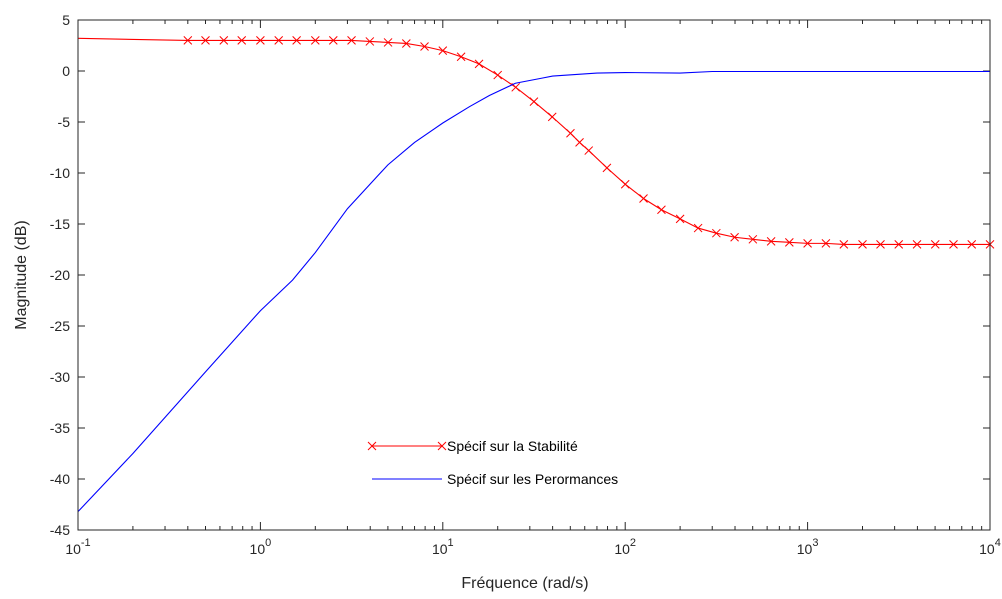  I want to click on y-tick-labels: 5 0 -5 -10 -15 -20 -25 -30 -35 -40 -45, so click(60, 275).